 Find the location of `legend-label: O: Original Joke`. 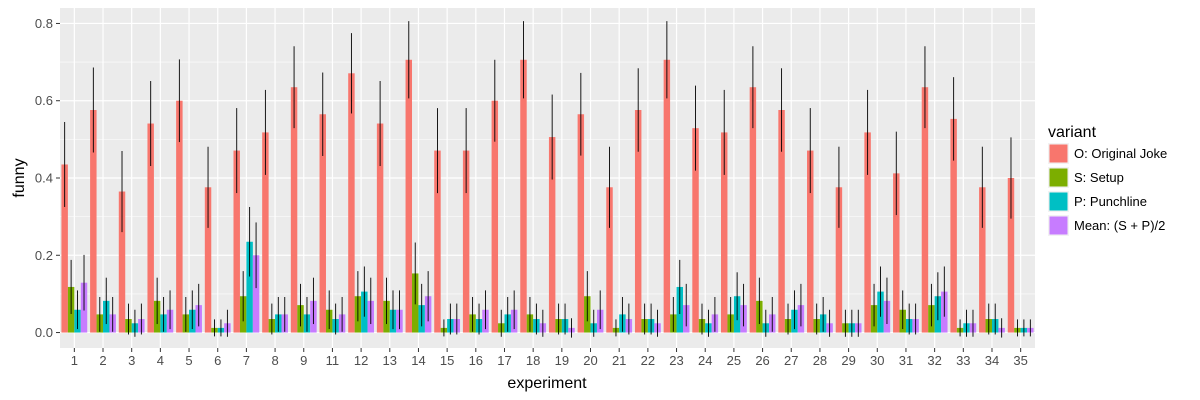

legend-label: O: Original Joke is located at coordinates (1120, 153).